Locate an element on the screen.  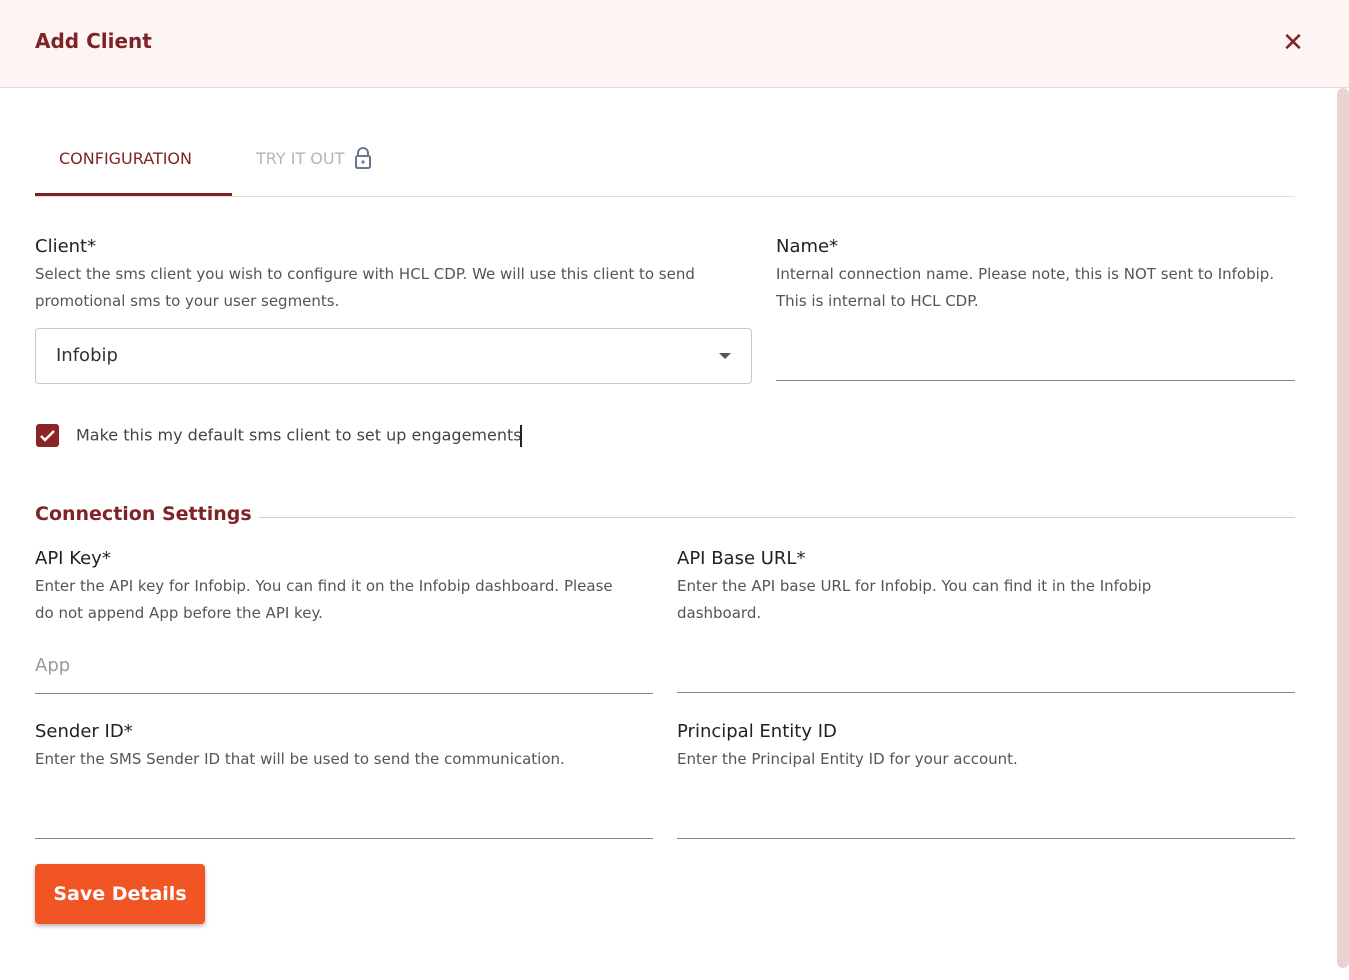
tab-label: TRY IT OUT is located at coordinates (300, 158).